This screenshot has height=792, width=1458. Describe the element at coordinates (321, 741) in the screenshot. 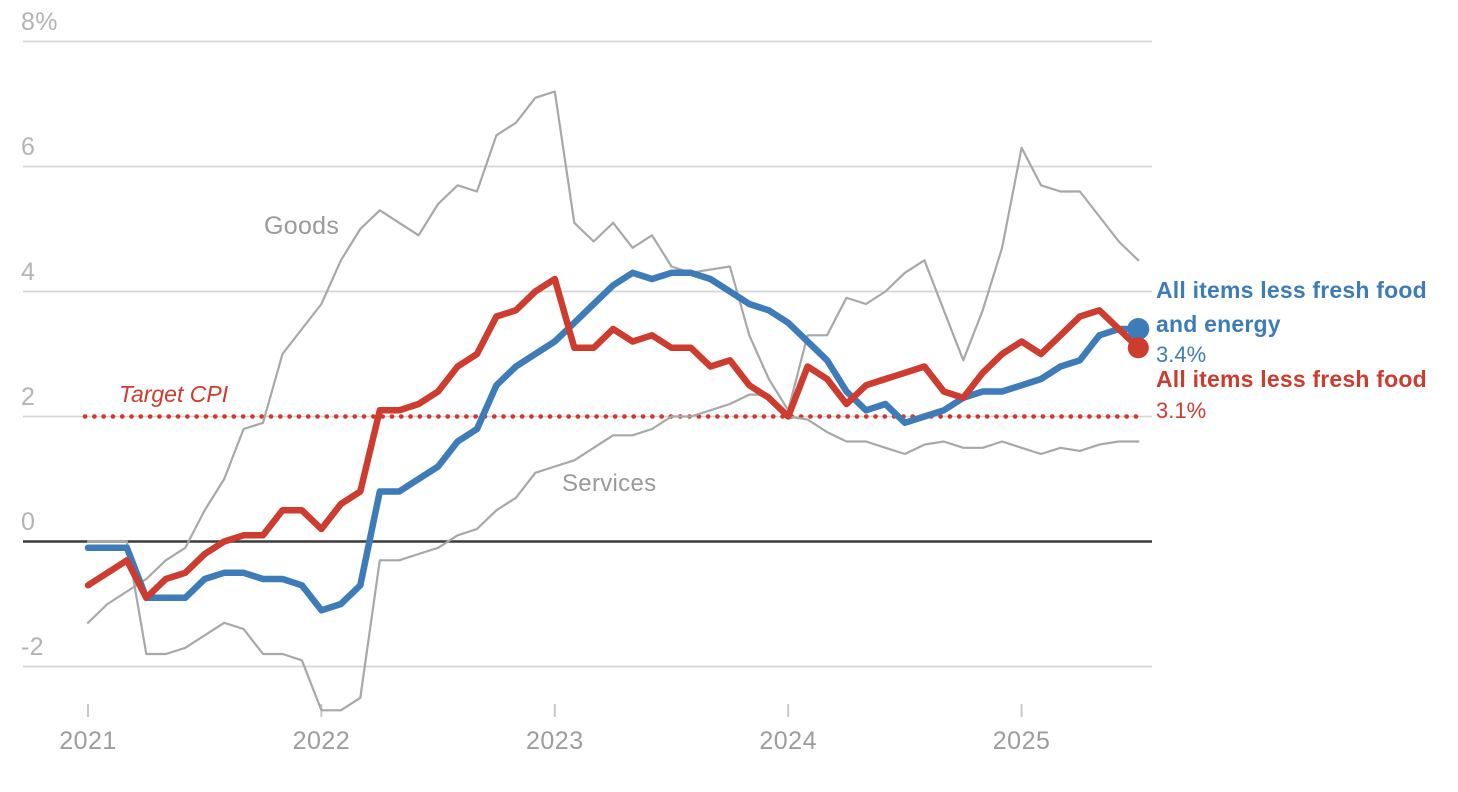

I see `x-axis-label: 2022` at that location.